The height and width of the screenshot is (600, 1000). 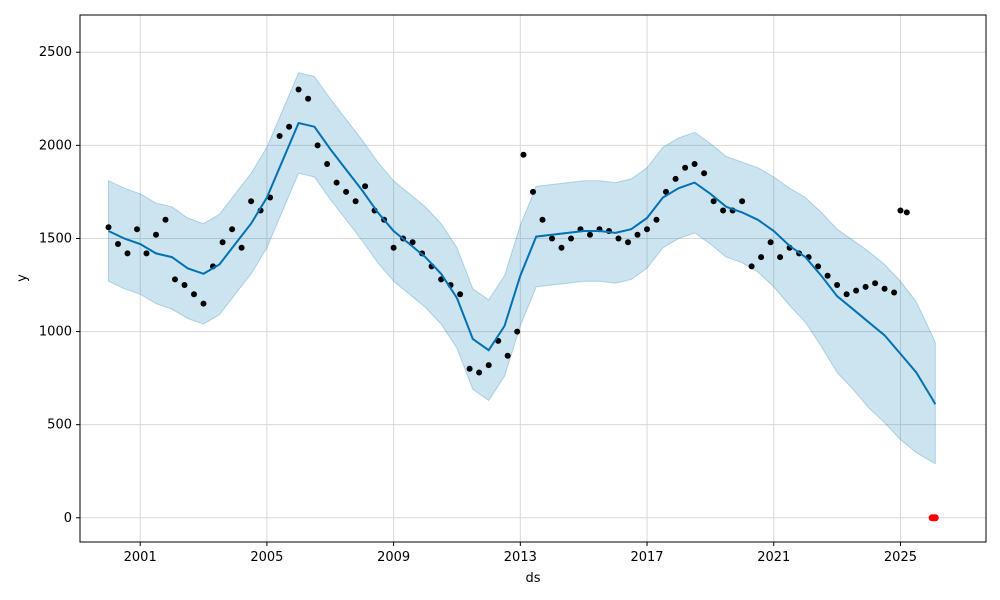 What do you see at coordinates (266, 557) in the screenshot?
I see `x-tick-label: 2005` at bounding box center [266, 557].